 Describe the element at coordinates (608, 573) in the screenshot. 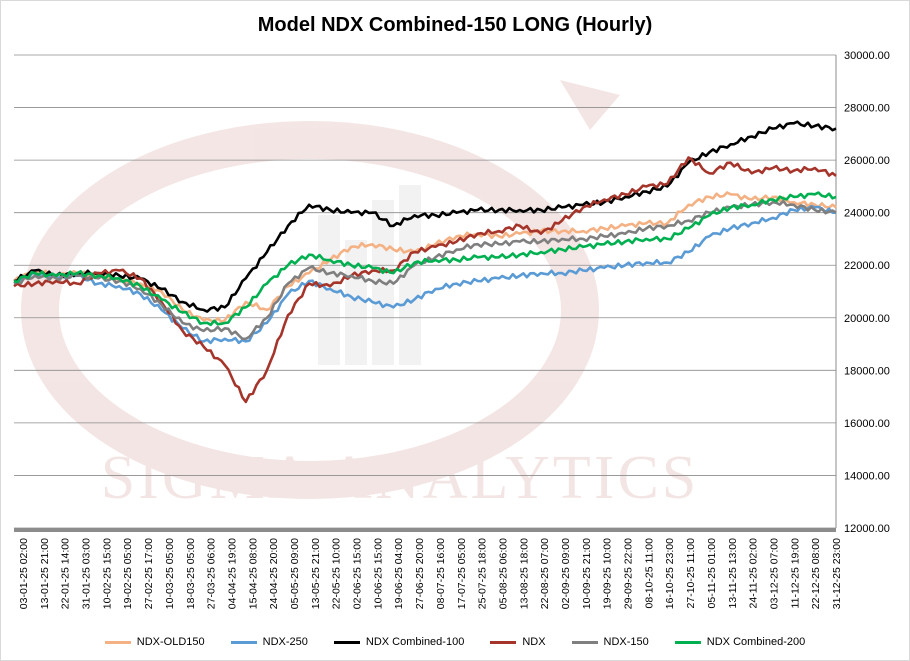

I see `x-tick-label: 19-09-25 10:00` at that location.